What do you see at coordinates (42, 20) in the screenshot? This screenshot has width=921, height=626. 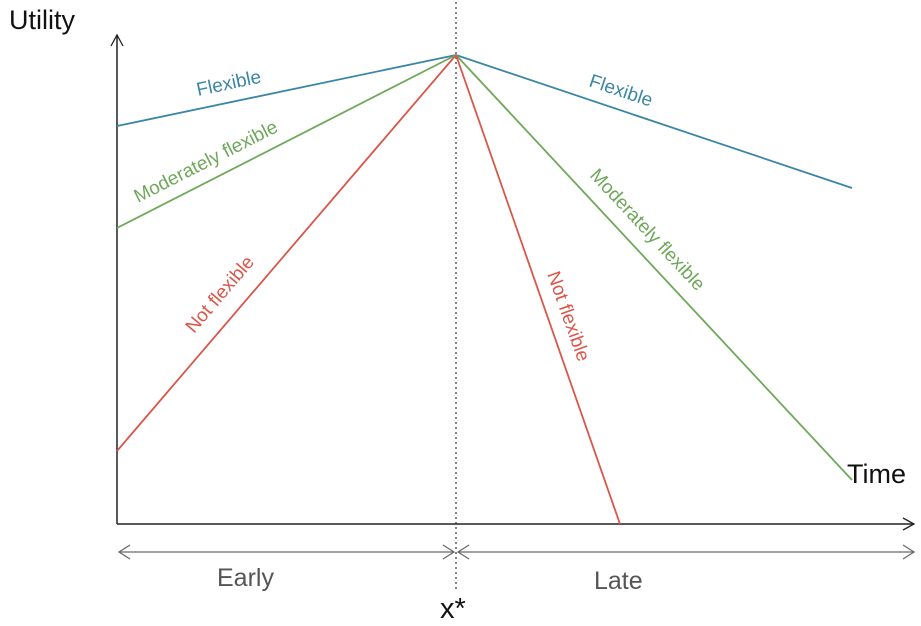 I see `y-axis-title: Utility` at bounding box center [42, 20].